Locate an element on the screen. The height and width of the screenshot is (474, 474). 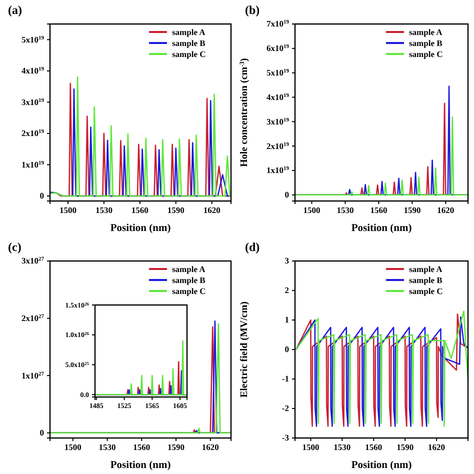
y-tick-label: 2x10$^{27}$ is located at coordinates (32, 318).